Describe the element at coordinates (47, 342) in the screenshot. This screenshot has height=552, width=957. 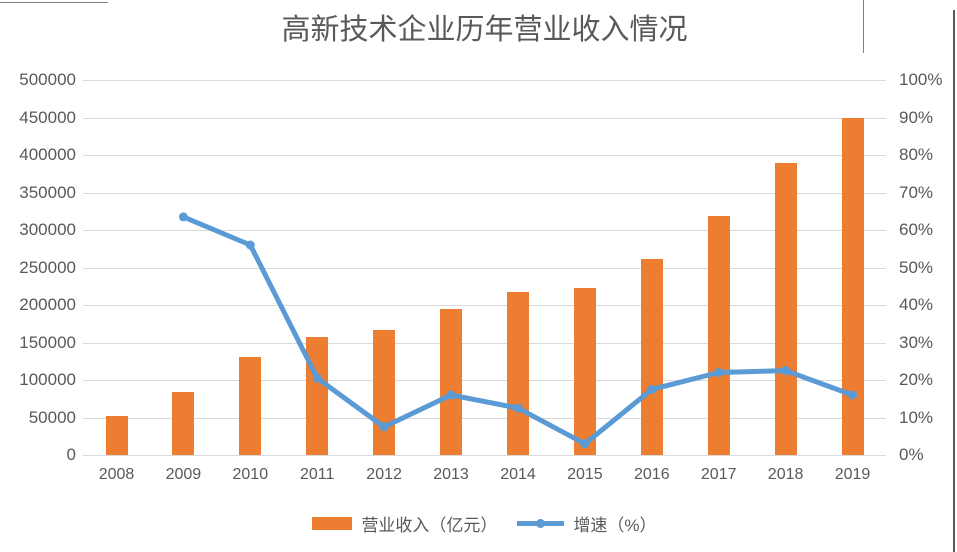
I see `left-axis-tick: 150000` at that location.